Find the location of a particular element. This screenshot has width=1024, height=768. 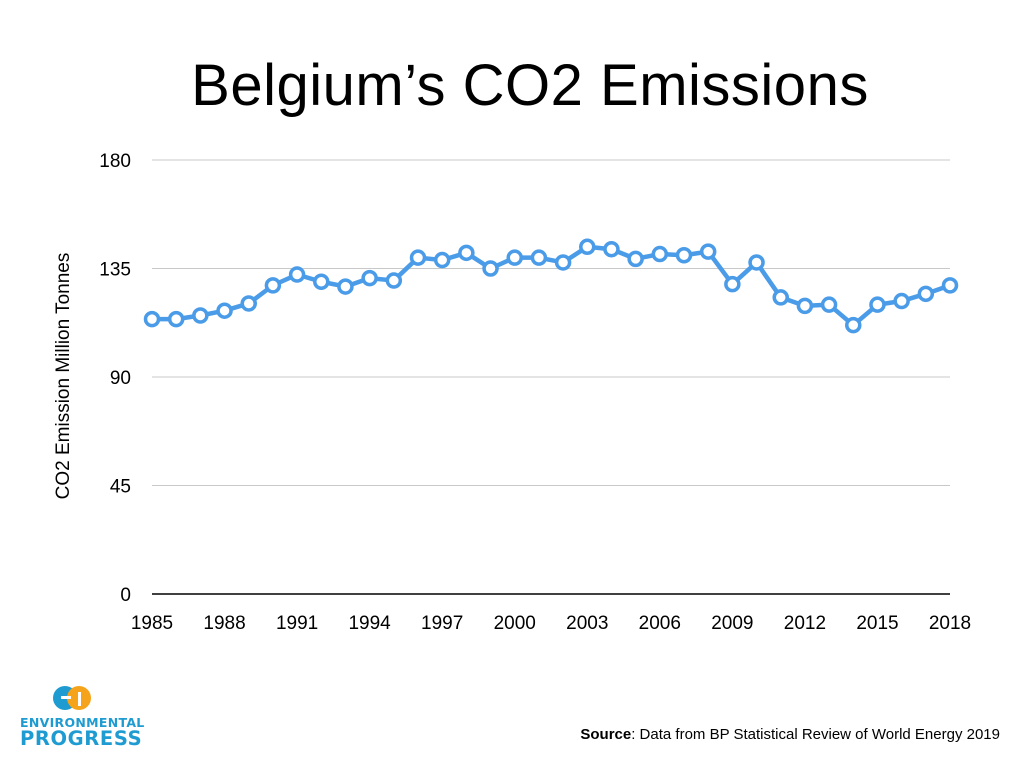

data-point-2001 is located at coordinates (539, 257).